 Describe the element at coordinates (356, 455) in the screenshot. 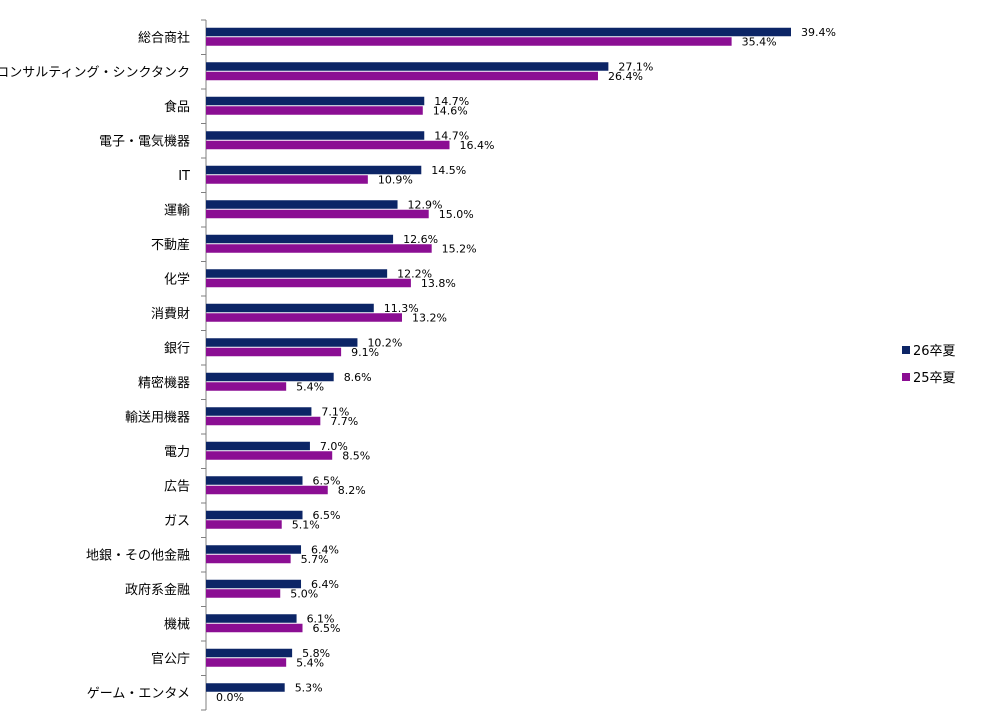

I see `data-label: 8.5%` at that location.